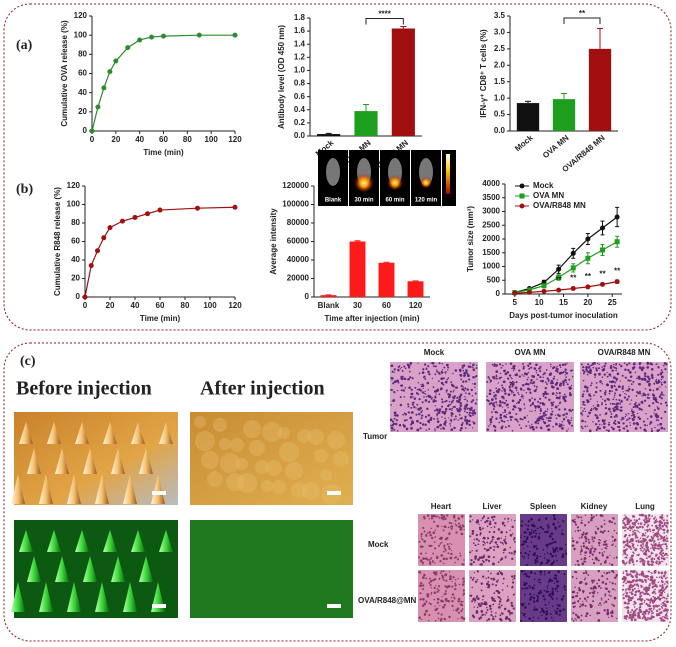 This screenshot has height=647, width=676. What do you see at coordinates (300, 43) in the screenshot?
I see `y-tick-label: 1.4` at bounding box center [300, 43].